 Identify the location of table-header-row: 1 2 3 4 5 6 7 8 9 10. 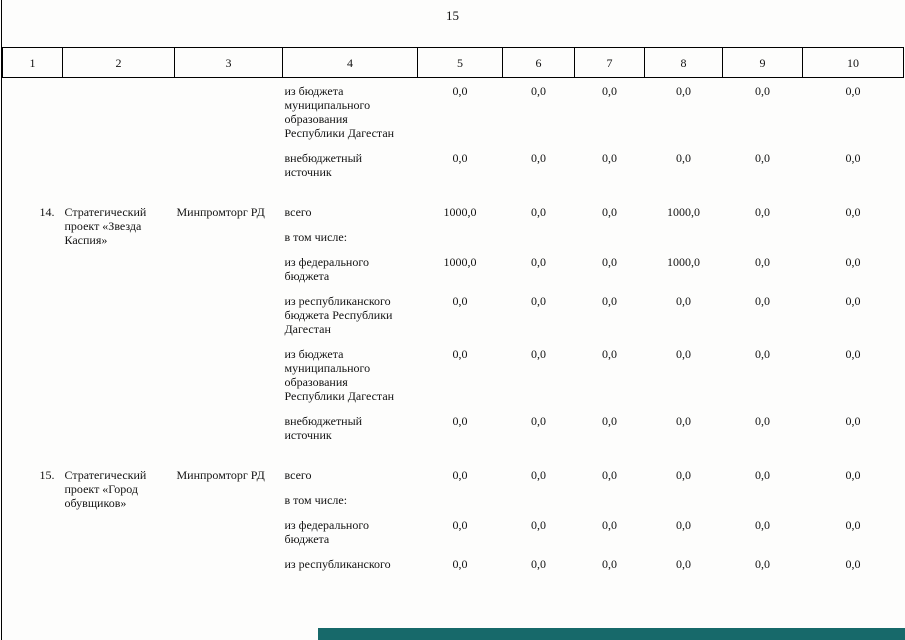
(453, 62).